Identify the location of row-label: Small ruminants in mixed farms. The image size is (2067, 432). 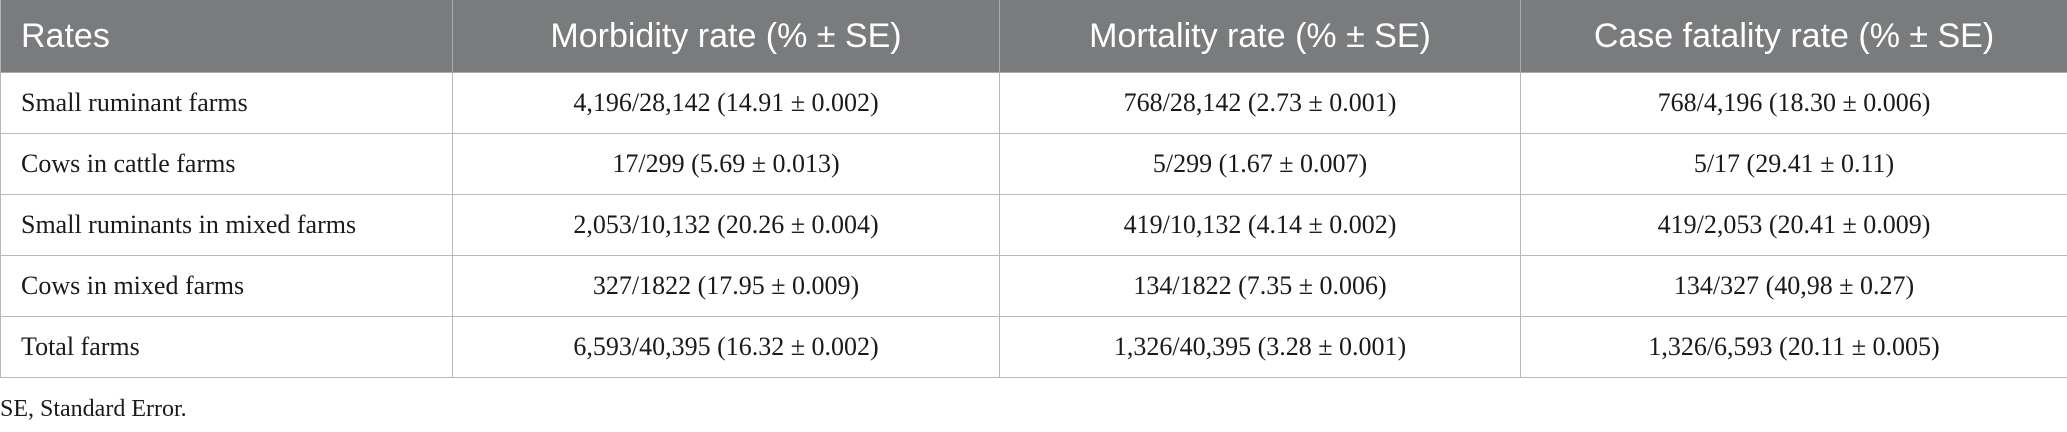
(226, 225).